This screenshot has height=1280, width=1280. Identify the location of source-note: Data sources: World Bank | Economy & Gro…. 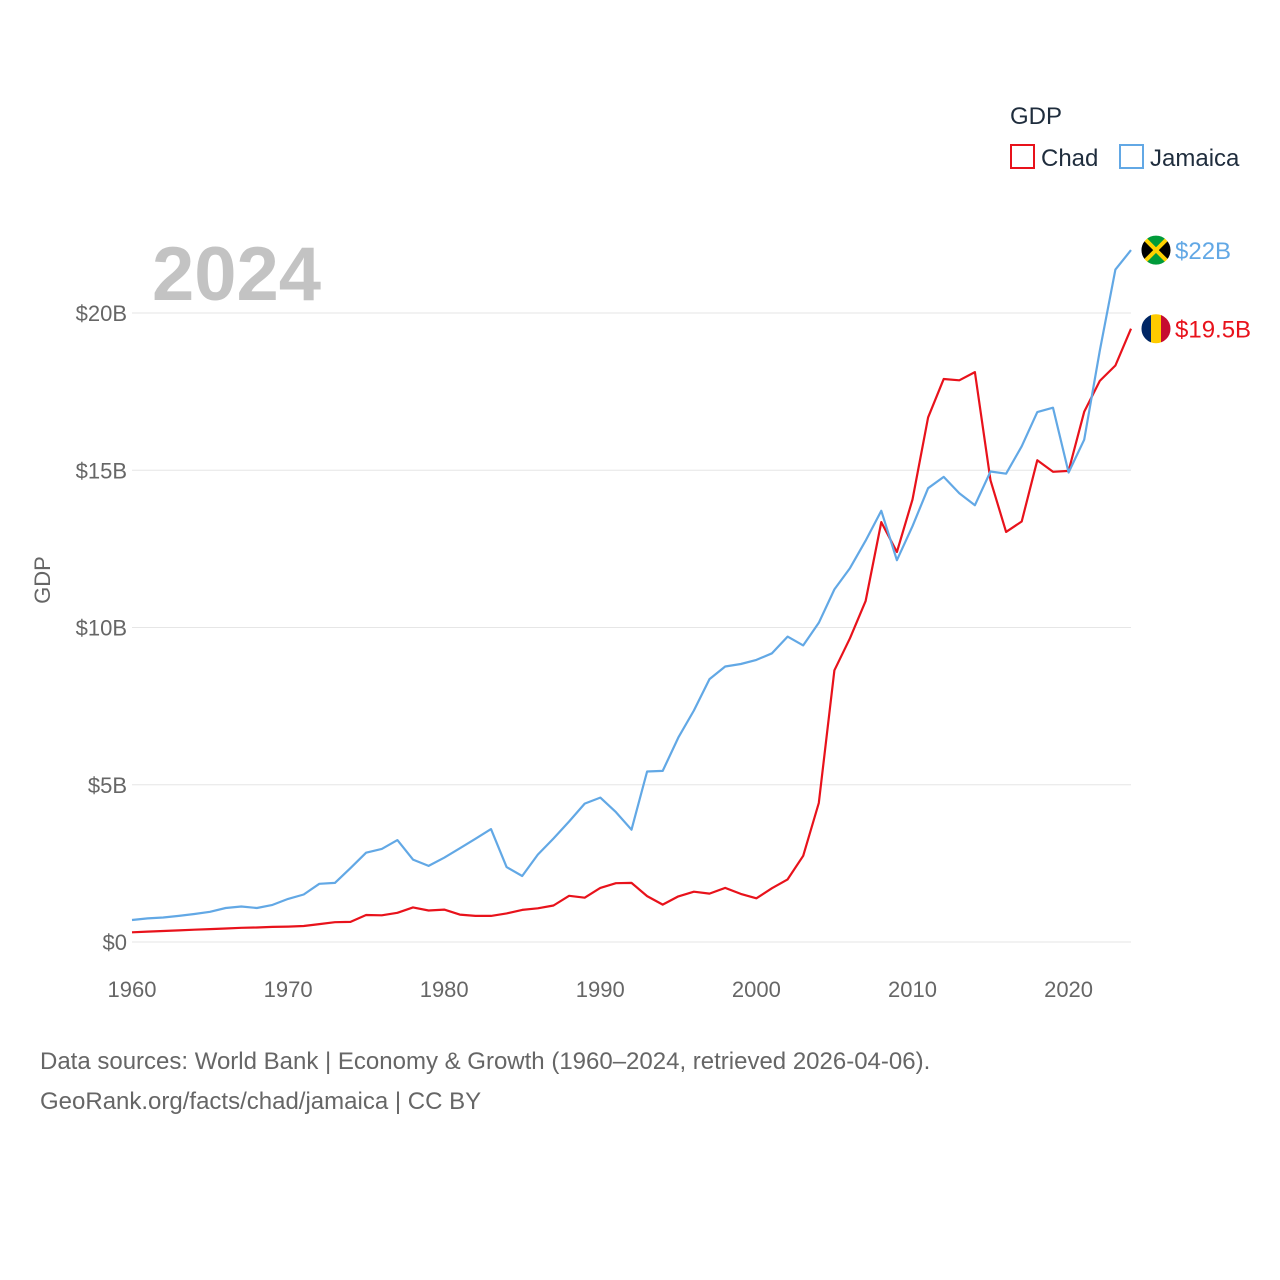
(485, 1082).